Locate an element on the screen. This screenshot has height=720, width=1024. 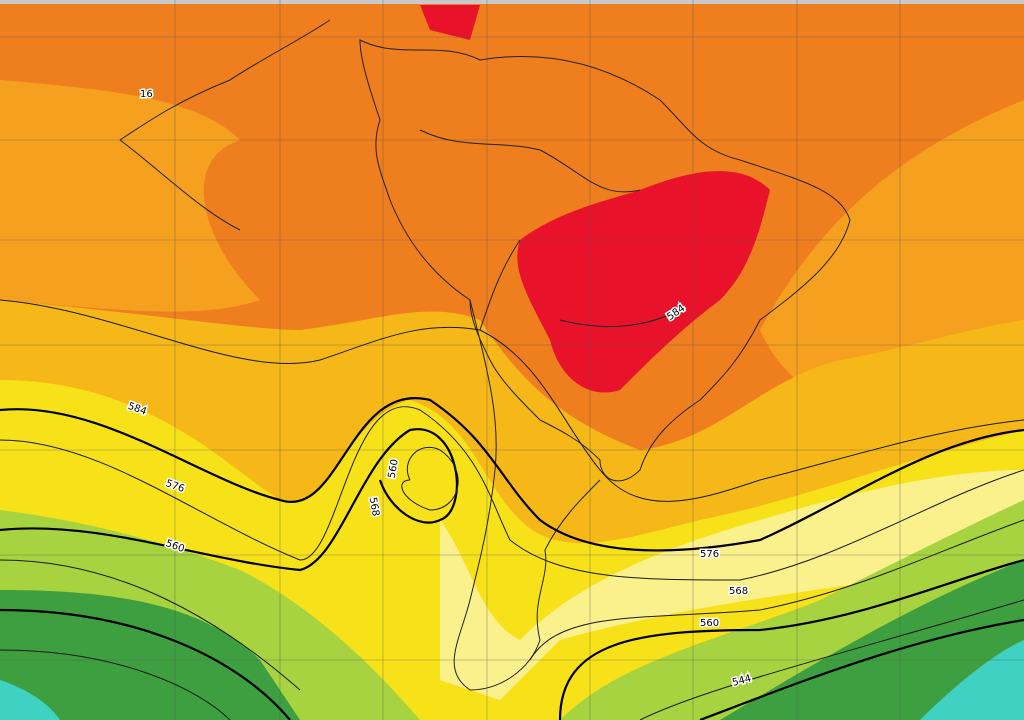
contour-label: 576 is located at coordinates (709, 554).